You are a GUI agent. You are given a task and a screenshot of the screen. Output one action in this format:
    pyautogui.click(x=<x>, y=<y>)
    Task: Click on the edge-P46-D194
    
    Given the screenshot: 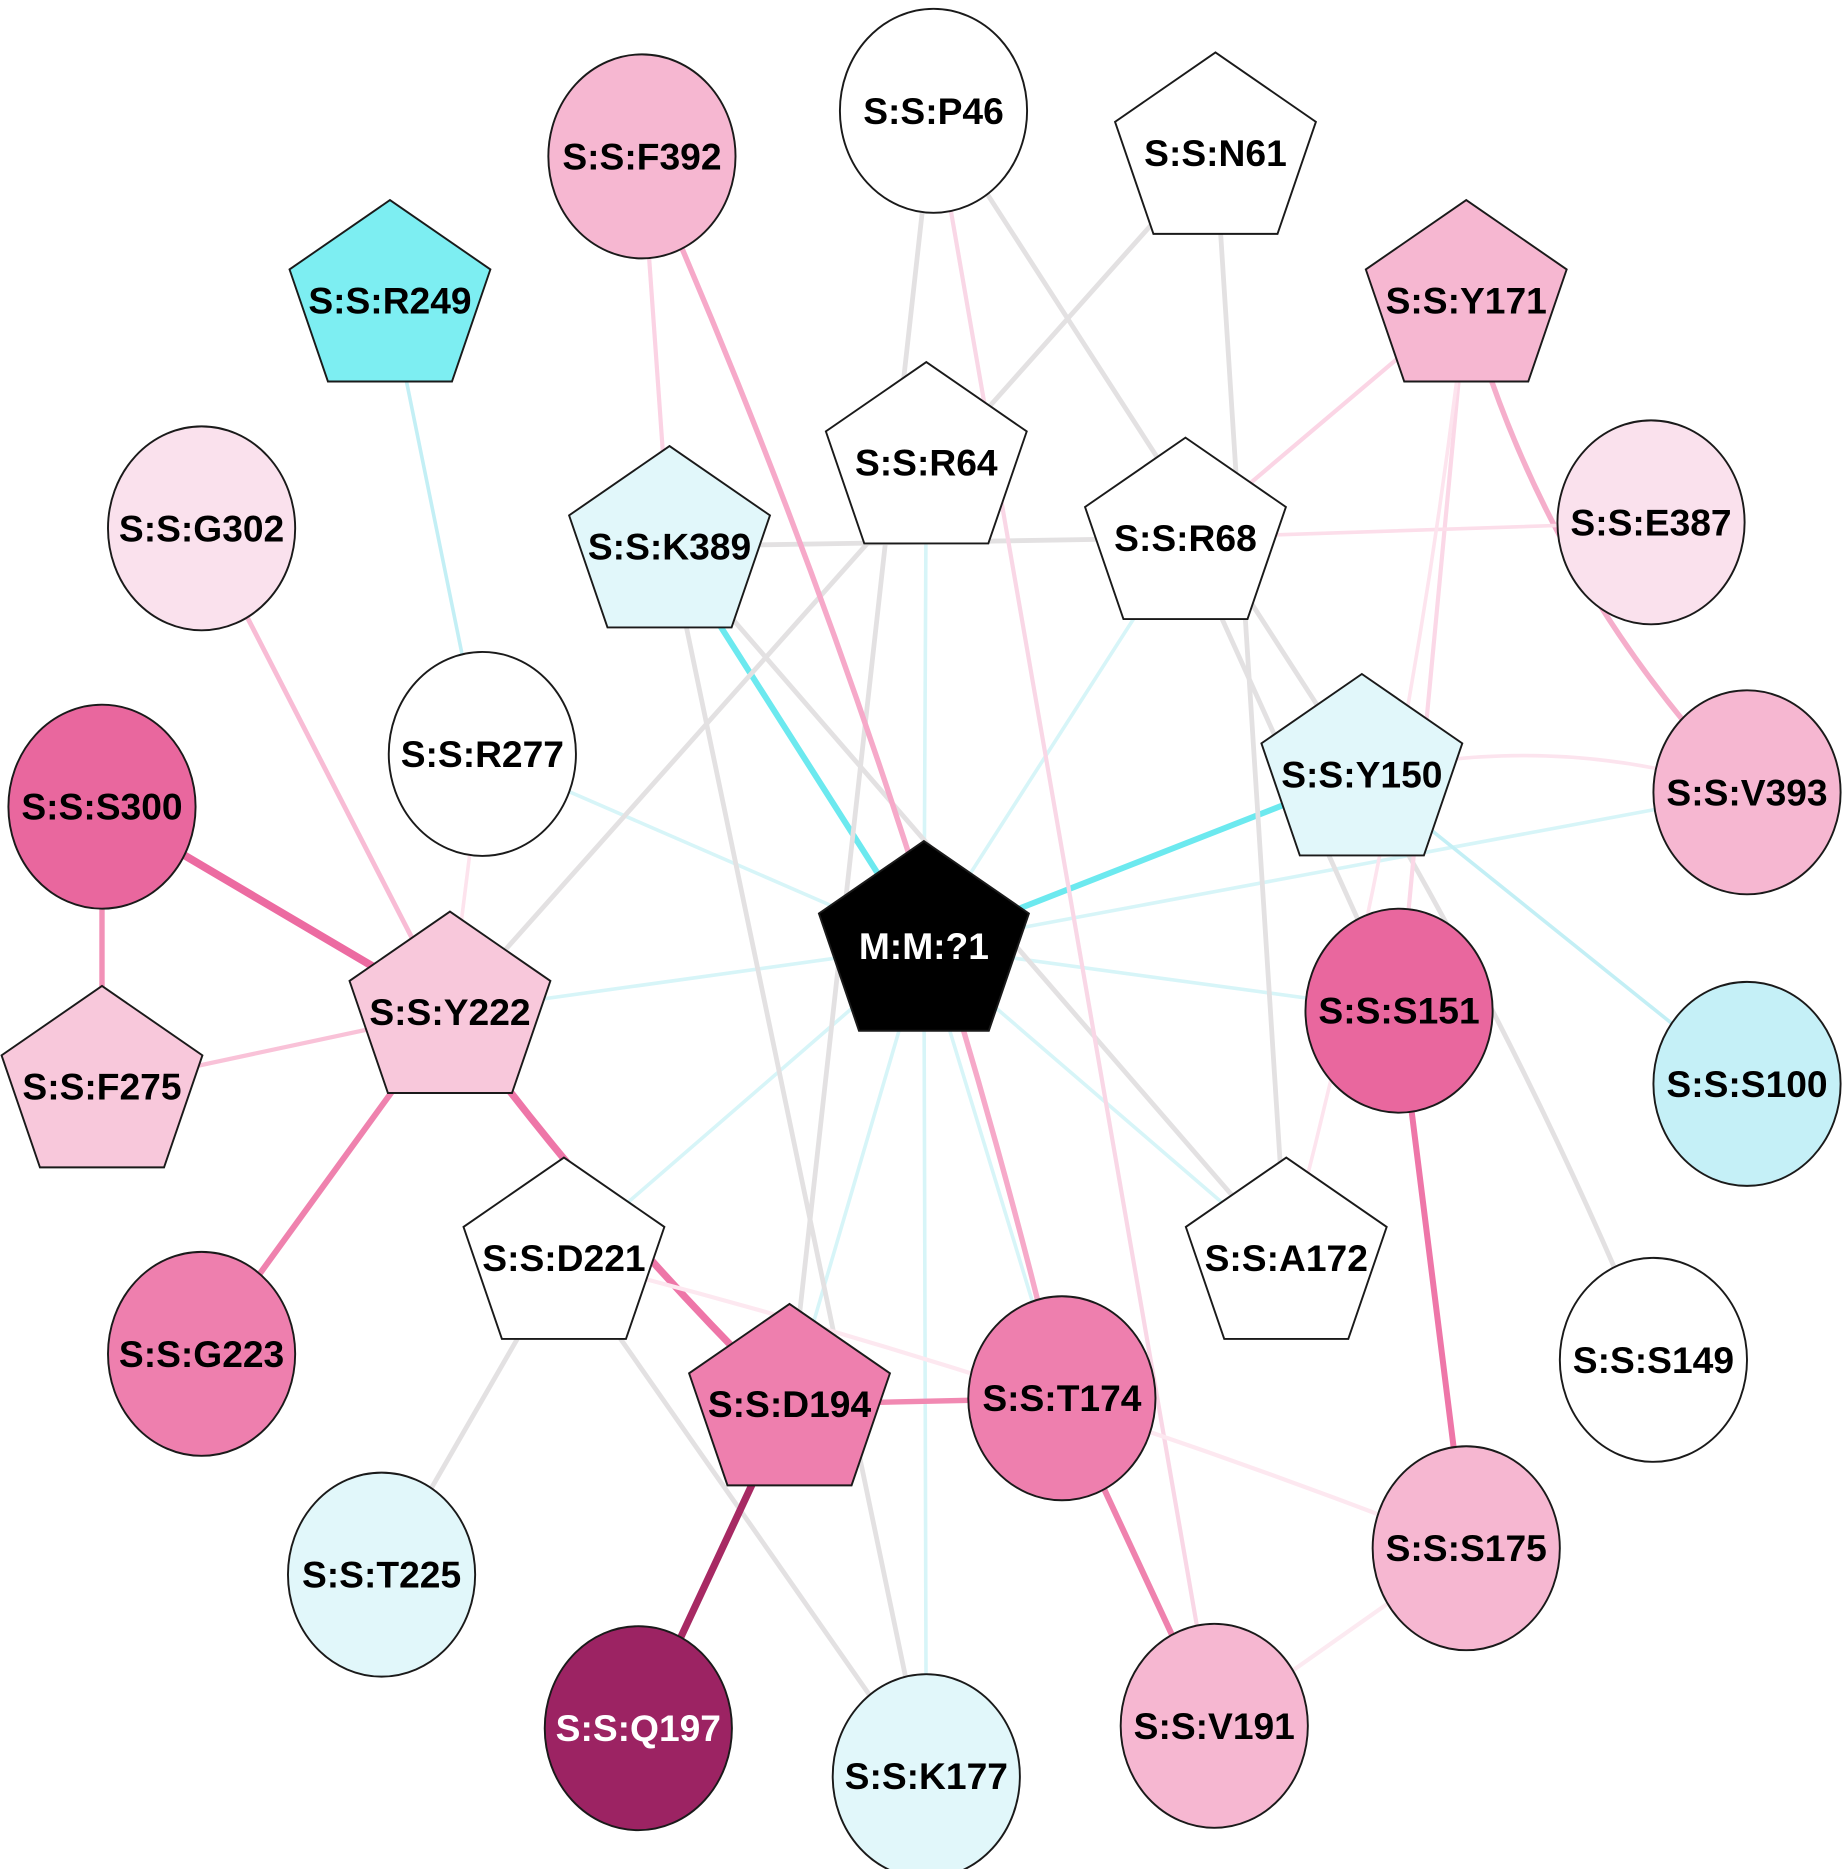 What is the action you would take?
    pyautogui.click(x=861, y=757)
    